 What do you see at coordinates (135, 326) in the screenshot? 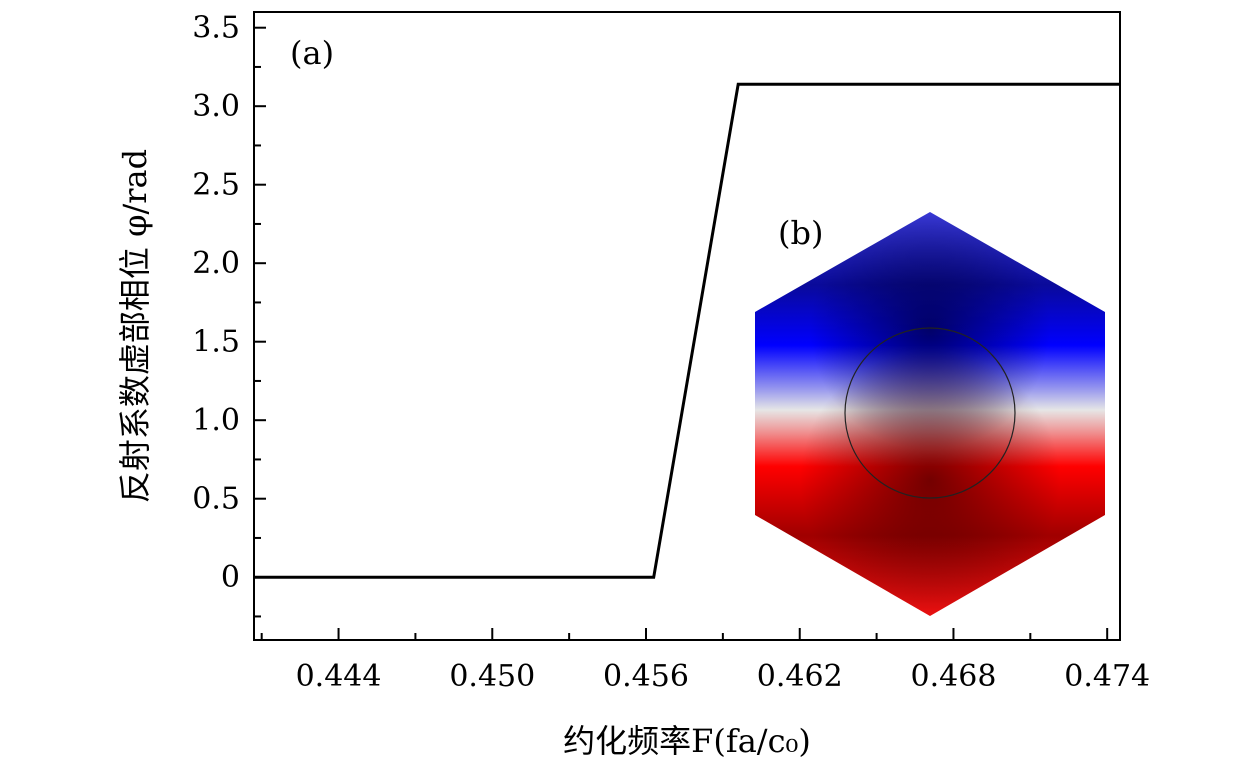
I see `y-axis-title: 反射系数虚部相位 φ/rad` at bounding box center [135, 326].